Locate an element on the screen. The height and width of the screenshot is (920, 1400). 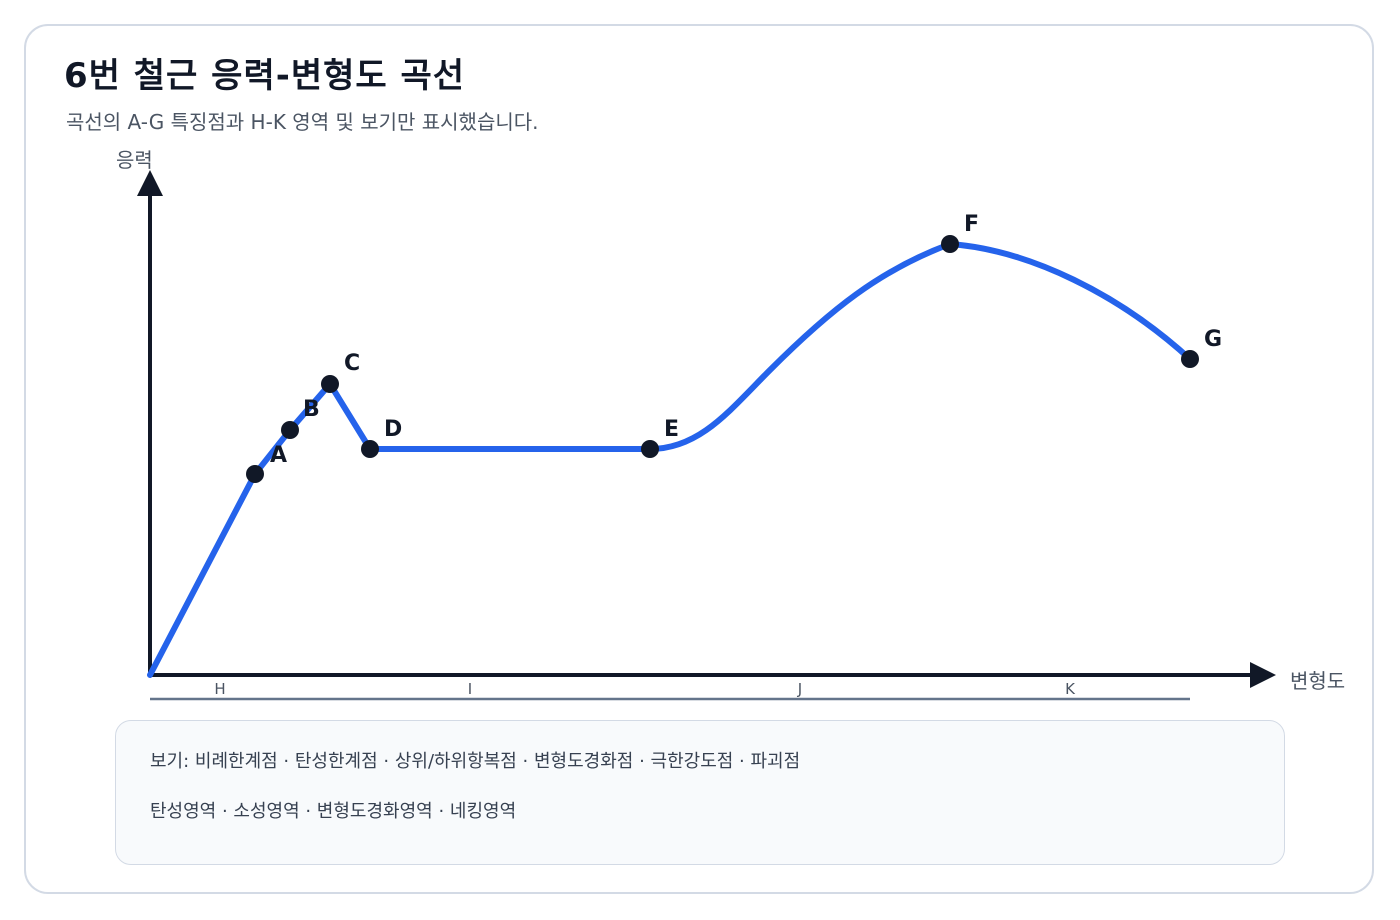
region-label-h: H is located at coordinates (219, 689).